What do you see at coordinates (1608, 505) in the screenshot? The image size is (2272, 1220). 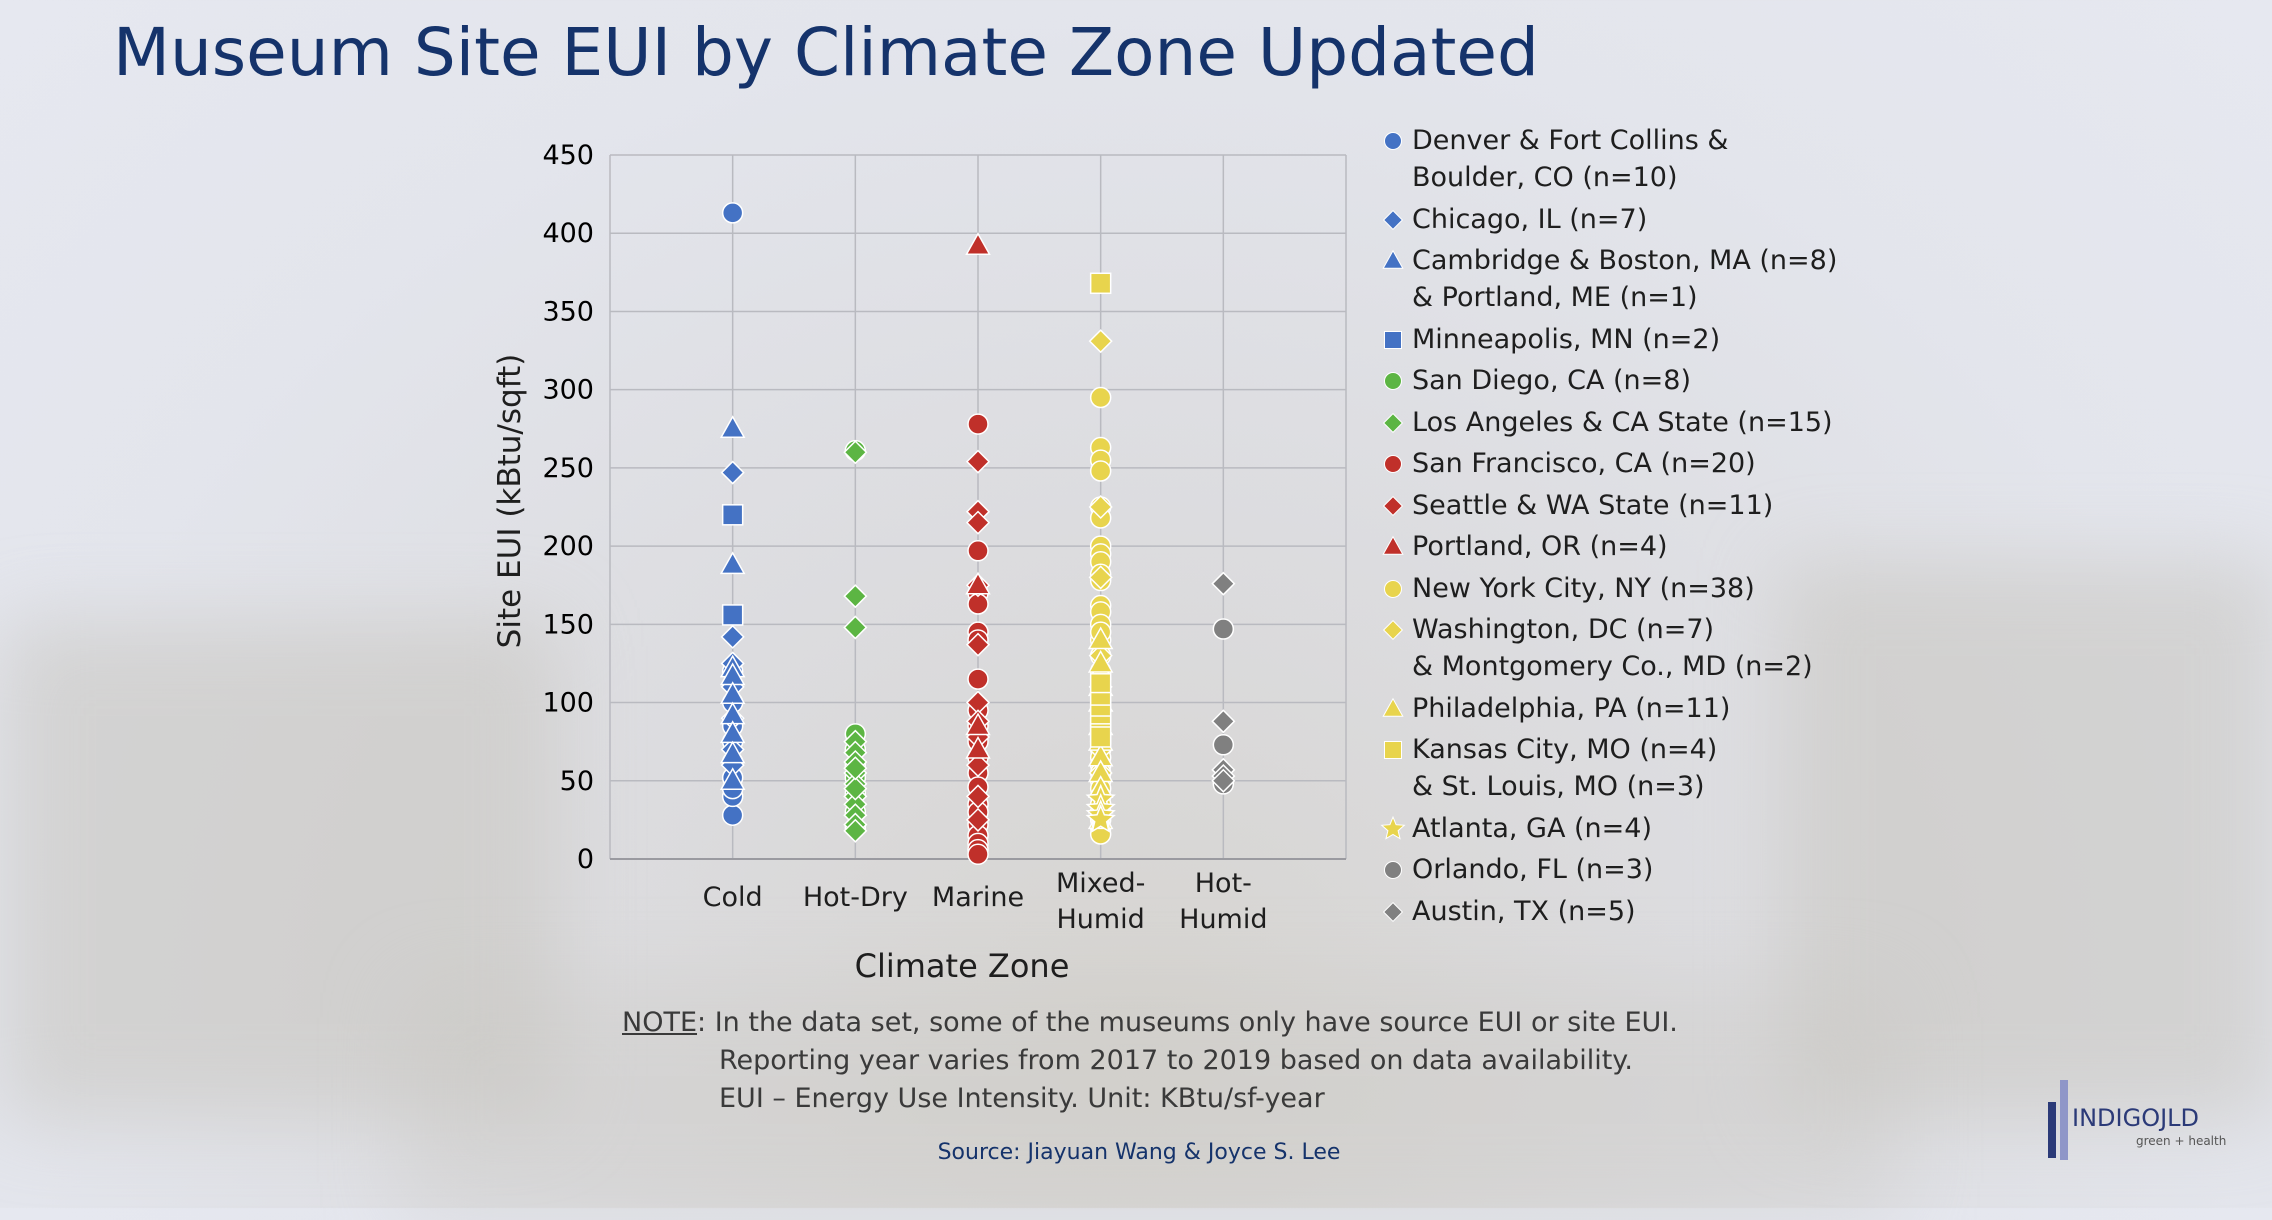 I see `legend-entry: Seattle & WA State (n=11)` at bounding box center [1608, 505].